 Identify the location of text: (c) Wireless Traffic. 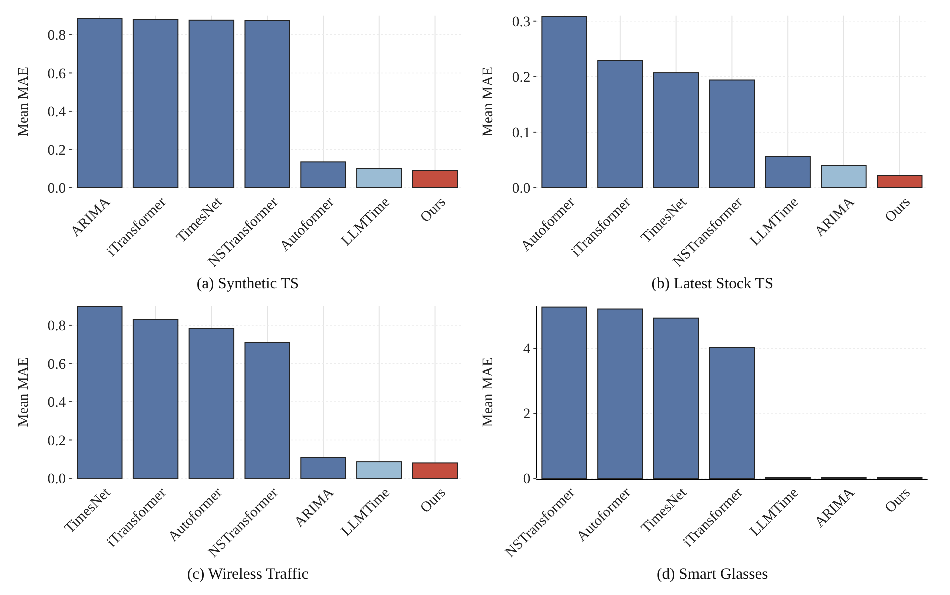
(248, 575).